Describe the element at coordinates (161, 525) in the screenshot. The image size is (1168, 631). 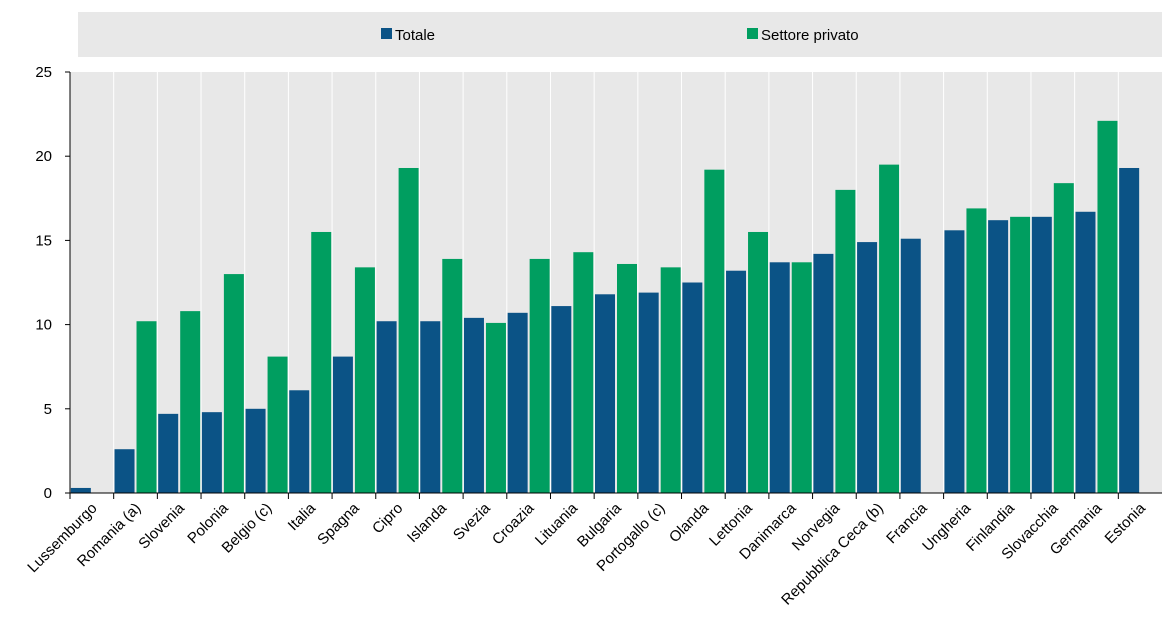
I see `x-tick-label: Slovenia` at that location.